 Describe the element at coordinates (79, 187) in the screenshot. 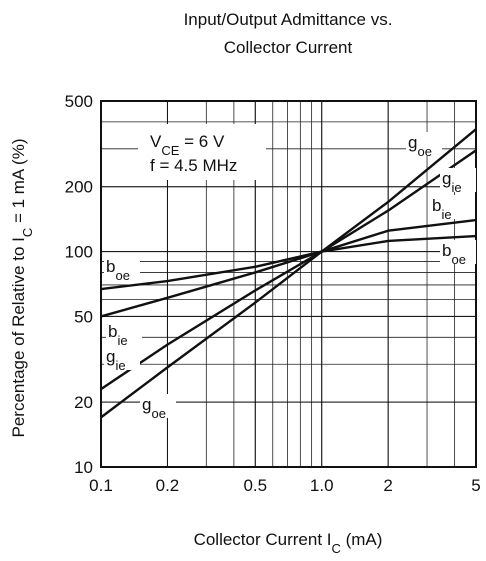

I see `y-tick-label: 200` at that location.